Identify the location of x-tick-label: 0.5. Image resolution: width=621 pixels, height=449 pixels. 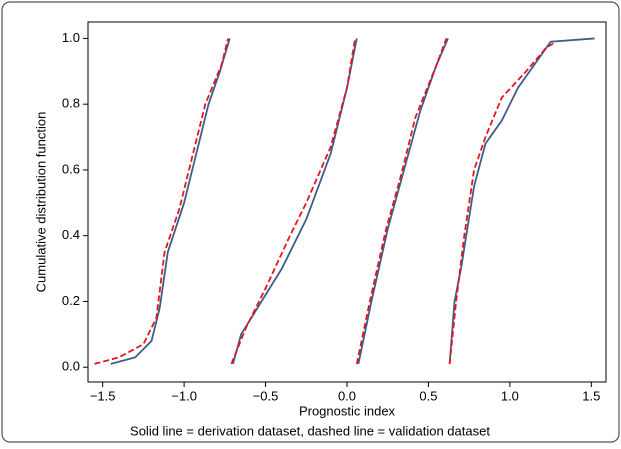
(428, 395).